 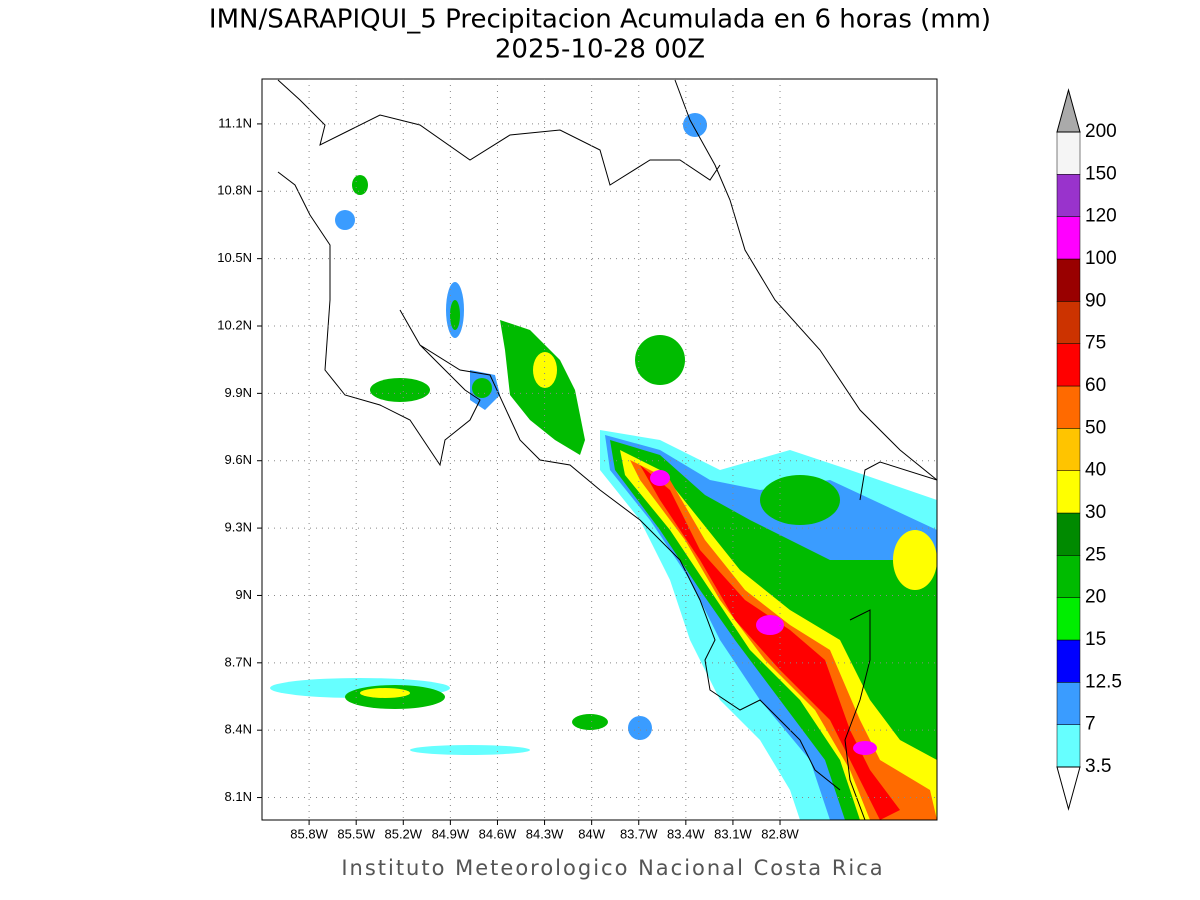 What do you see at coordinates (1068, 788) in the screenshot?
I see `colorbar-under` at bounding box center [1068, 788].